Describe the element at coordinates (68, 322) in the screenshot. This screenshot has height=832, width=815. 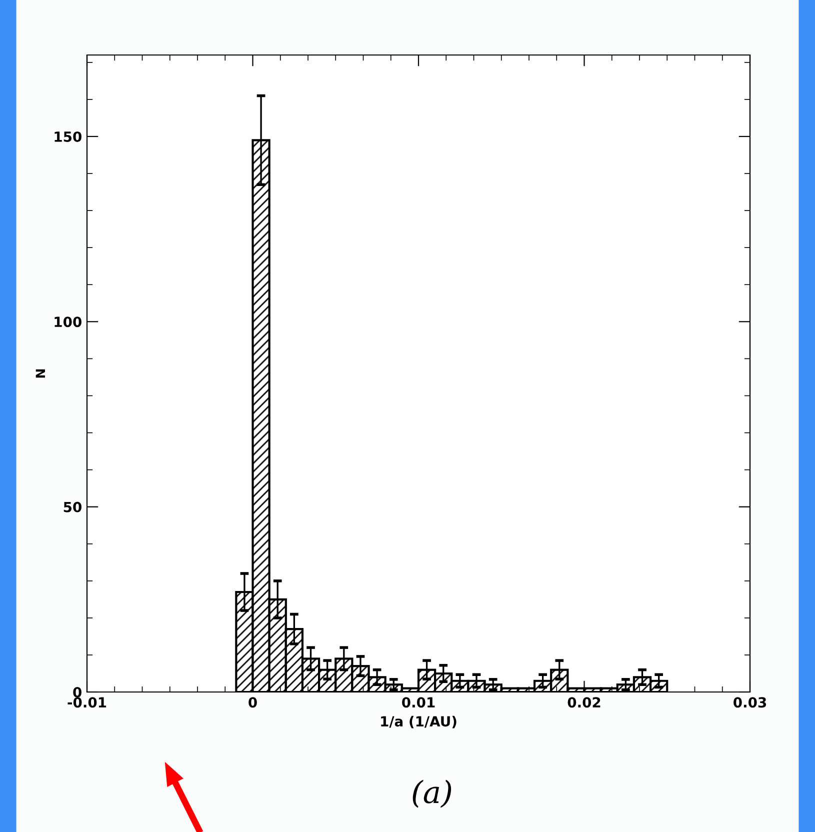
I see `y-tick-label: 100` at that location.